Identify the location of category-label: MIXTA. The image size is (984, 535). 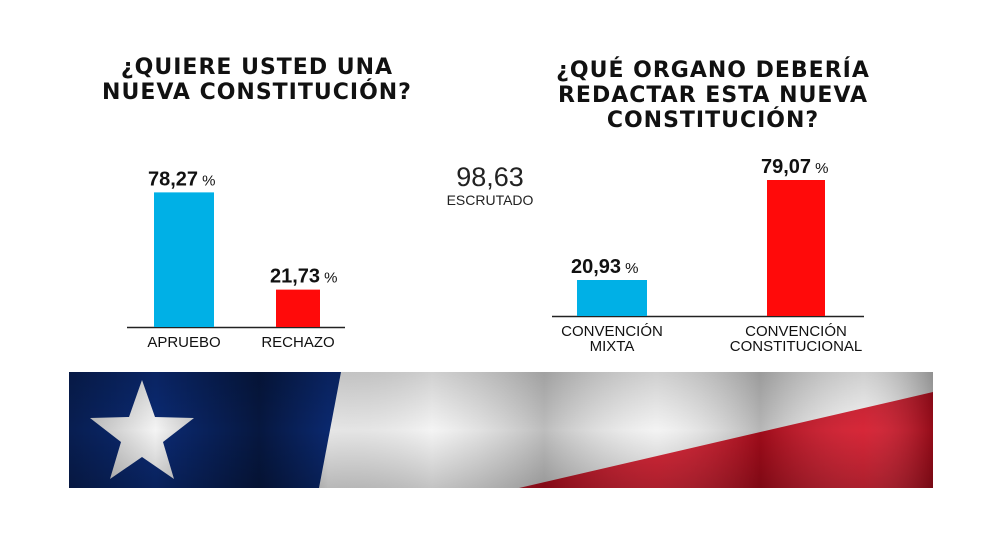
(612, 346).